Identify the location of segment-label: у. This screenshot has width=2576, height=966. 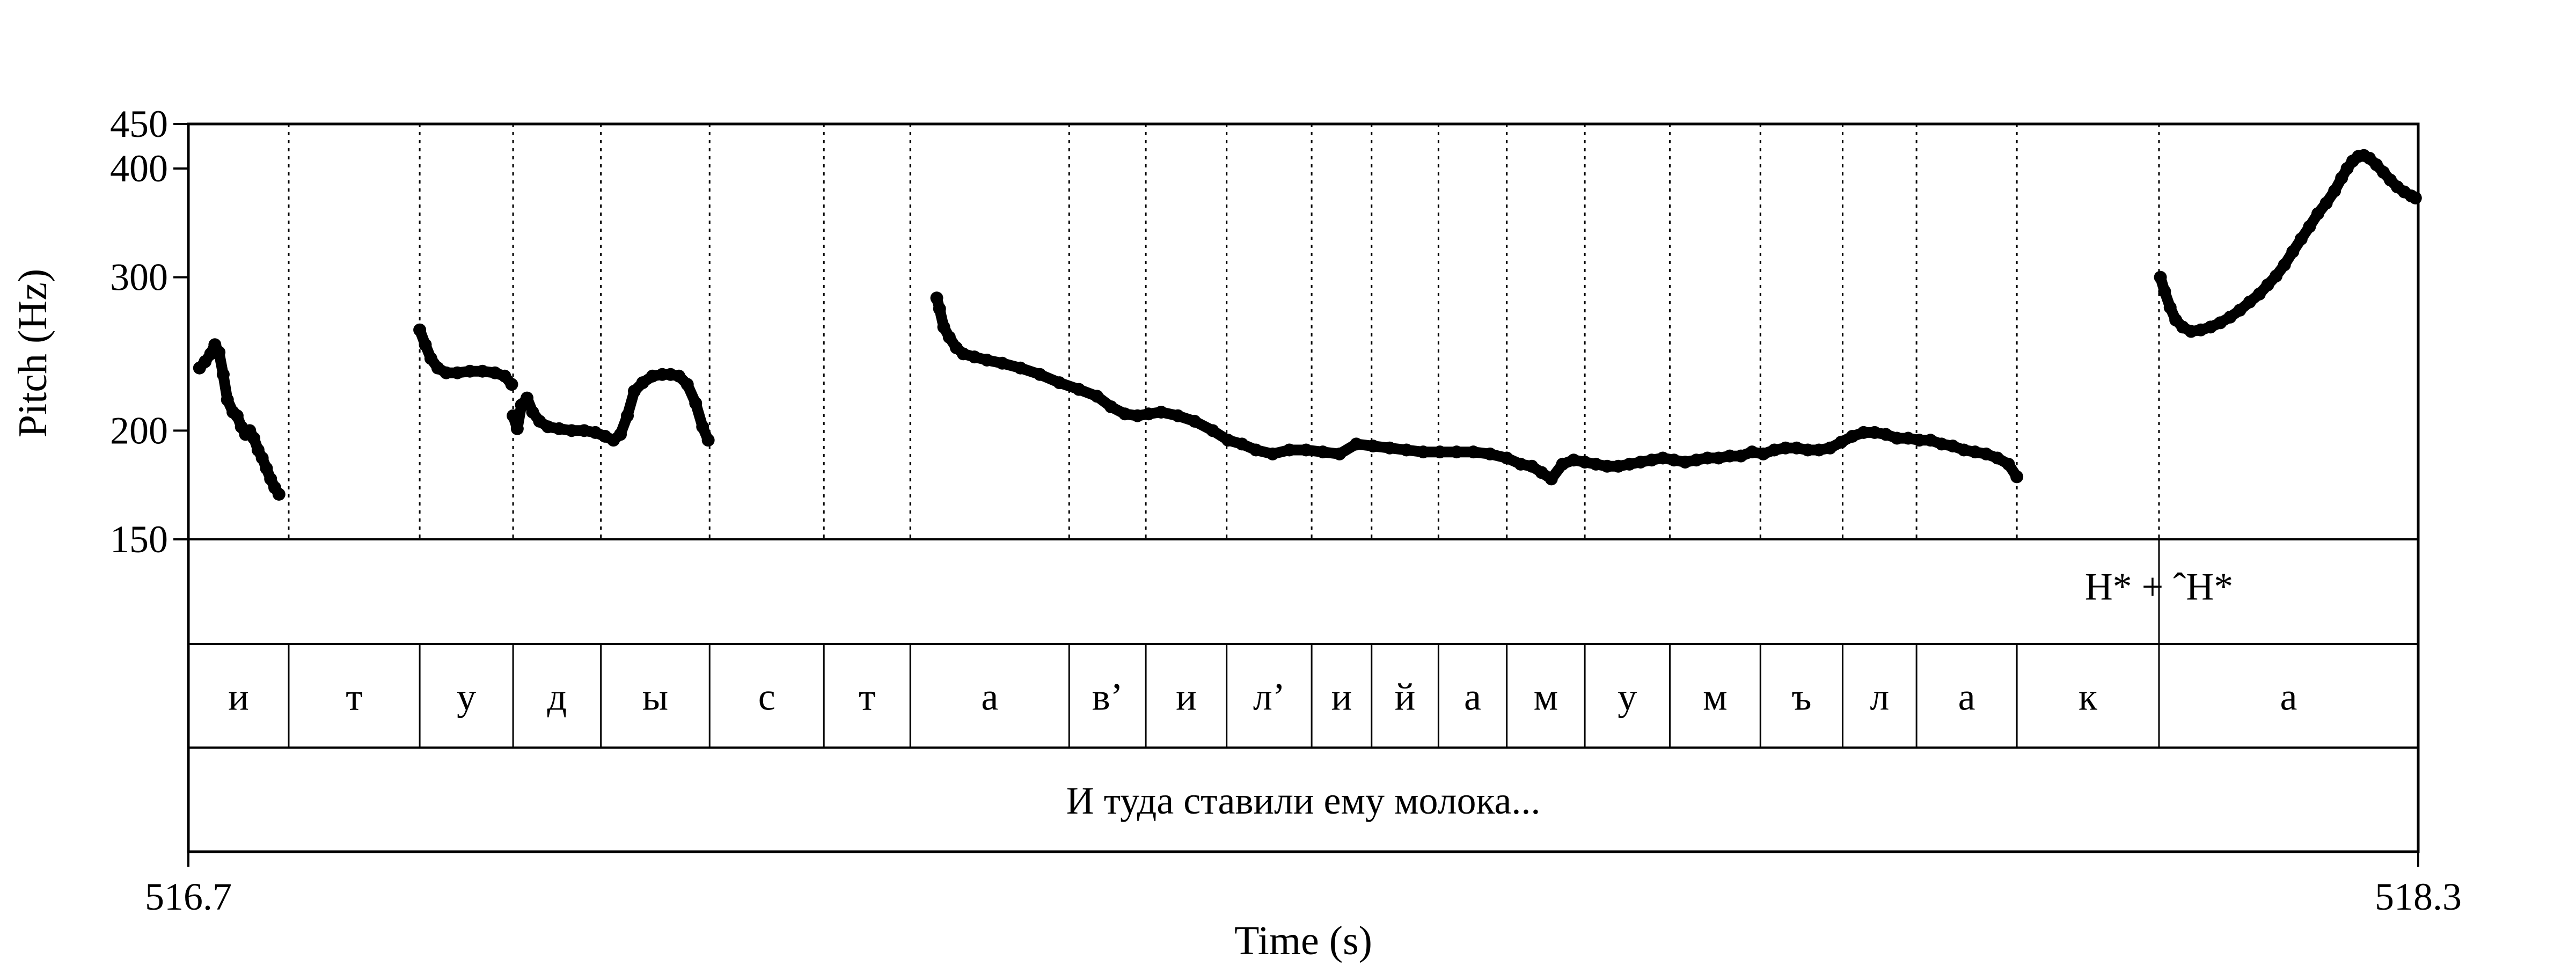
(466, 697).